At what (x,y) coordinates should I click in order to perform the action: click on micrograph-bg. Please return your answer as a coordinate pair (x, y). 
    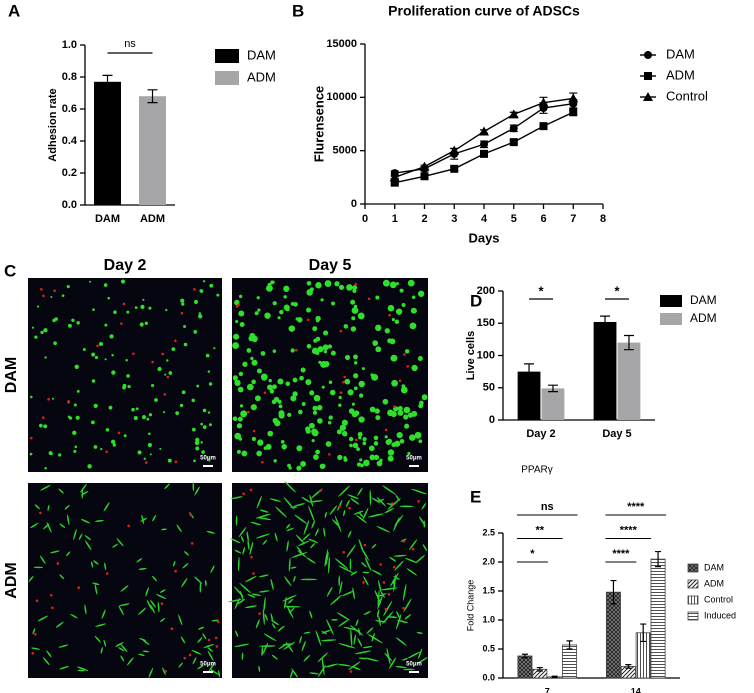
    Looking at the image, I should click on (125, 580).